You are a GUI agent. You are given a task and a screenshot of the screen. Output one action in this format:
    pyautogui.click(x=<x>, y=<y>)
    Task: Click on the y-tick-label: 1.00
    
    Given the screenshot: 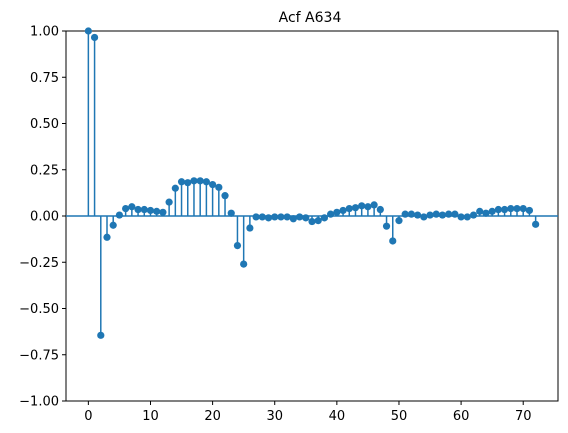 What is the action you would take?
    pyautogui.click(x=44, y=32)
    